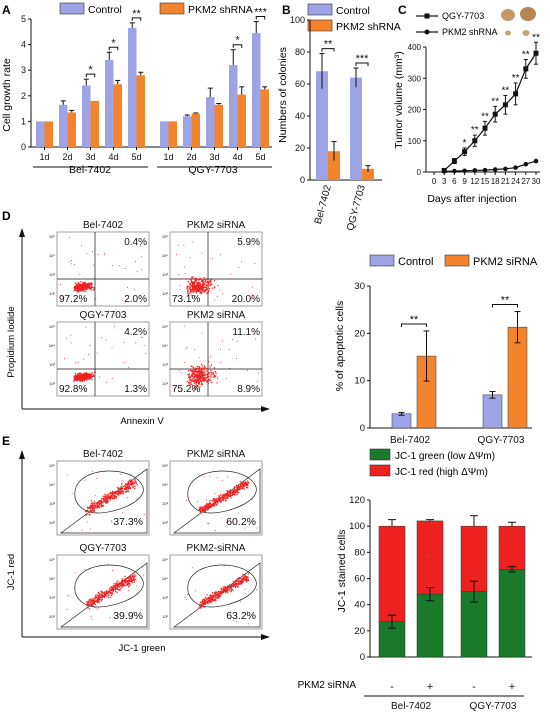 This screenshot has height=713, width=550. I want to click on panel-b-bar, so click(334, 165).